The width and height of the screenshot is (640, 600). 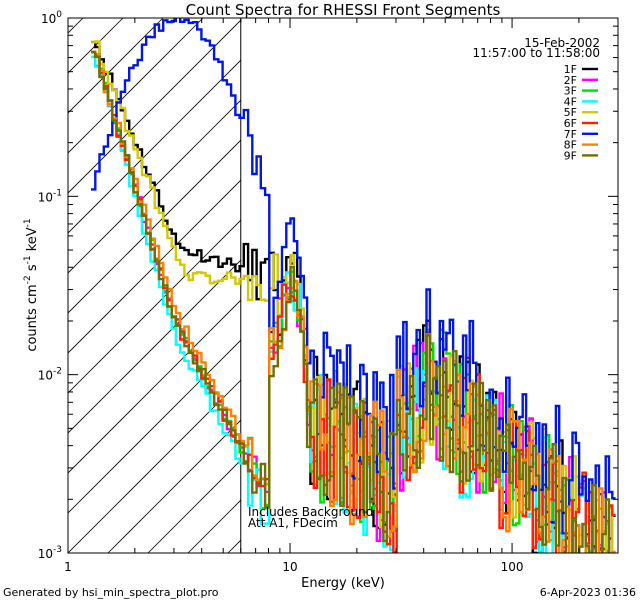 What do you see at coordinates (570, 112) in the screenshot?
I see `legend-label: 5F` at bounding box center [570, 112].